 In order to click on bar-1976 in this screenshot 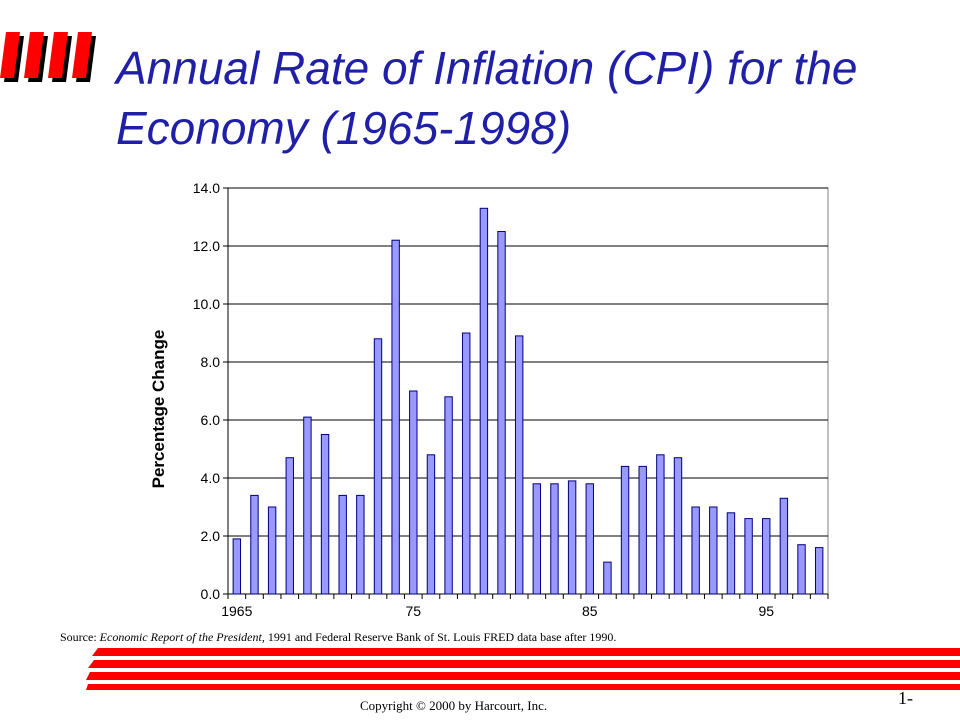, I will do `click(431, 524)`.